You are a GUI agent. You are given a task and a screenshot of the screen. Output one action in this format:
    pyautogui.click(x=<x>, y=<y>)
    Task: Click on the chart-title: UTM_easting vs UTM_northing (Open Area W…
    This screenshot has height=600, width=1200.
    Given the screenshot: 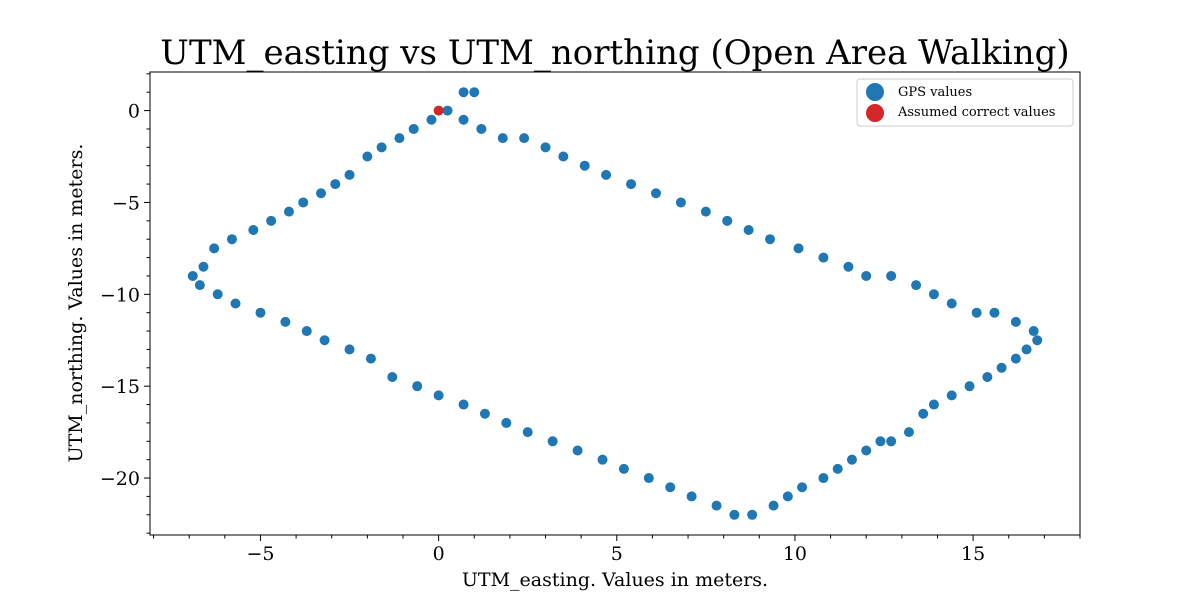 What is the action you would take?
    pyautogui.click(x=614, y=53)
    